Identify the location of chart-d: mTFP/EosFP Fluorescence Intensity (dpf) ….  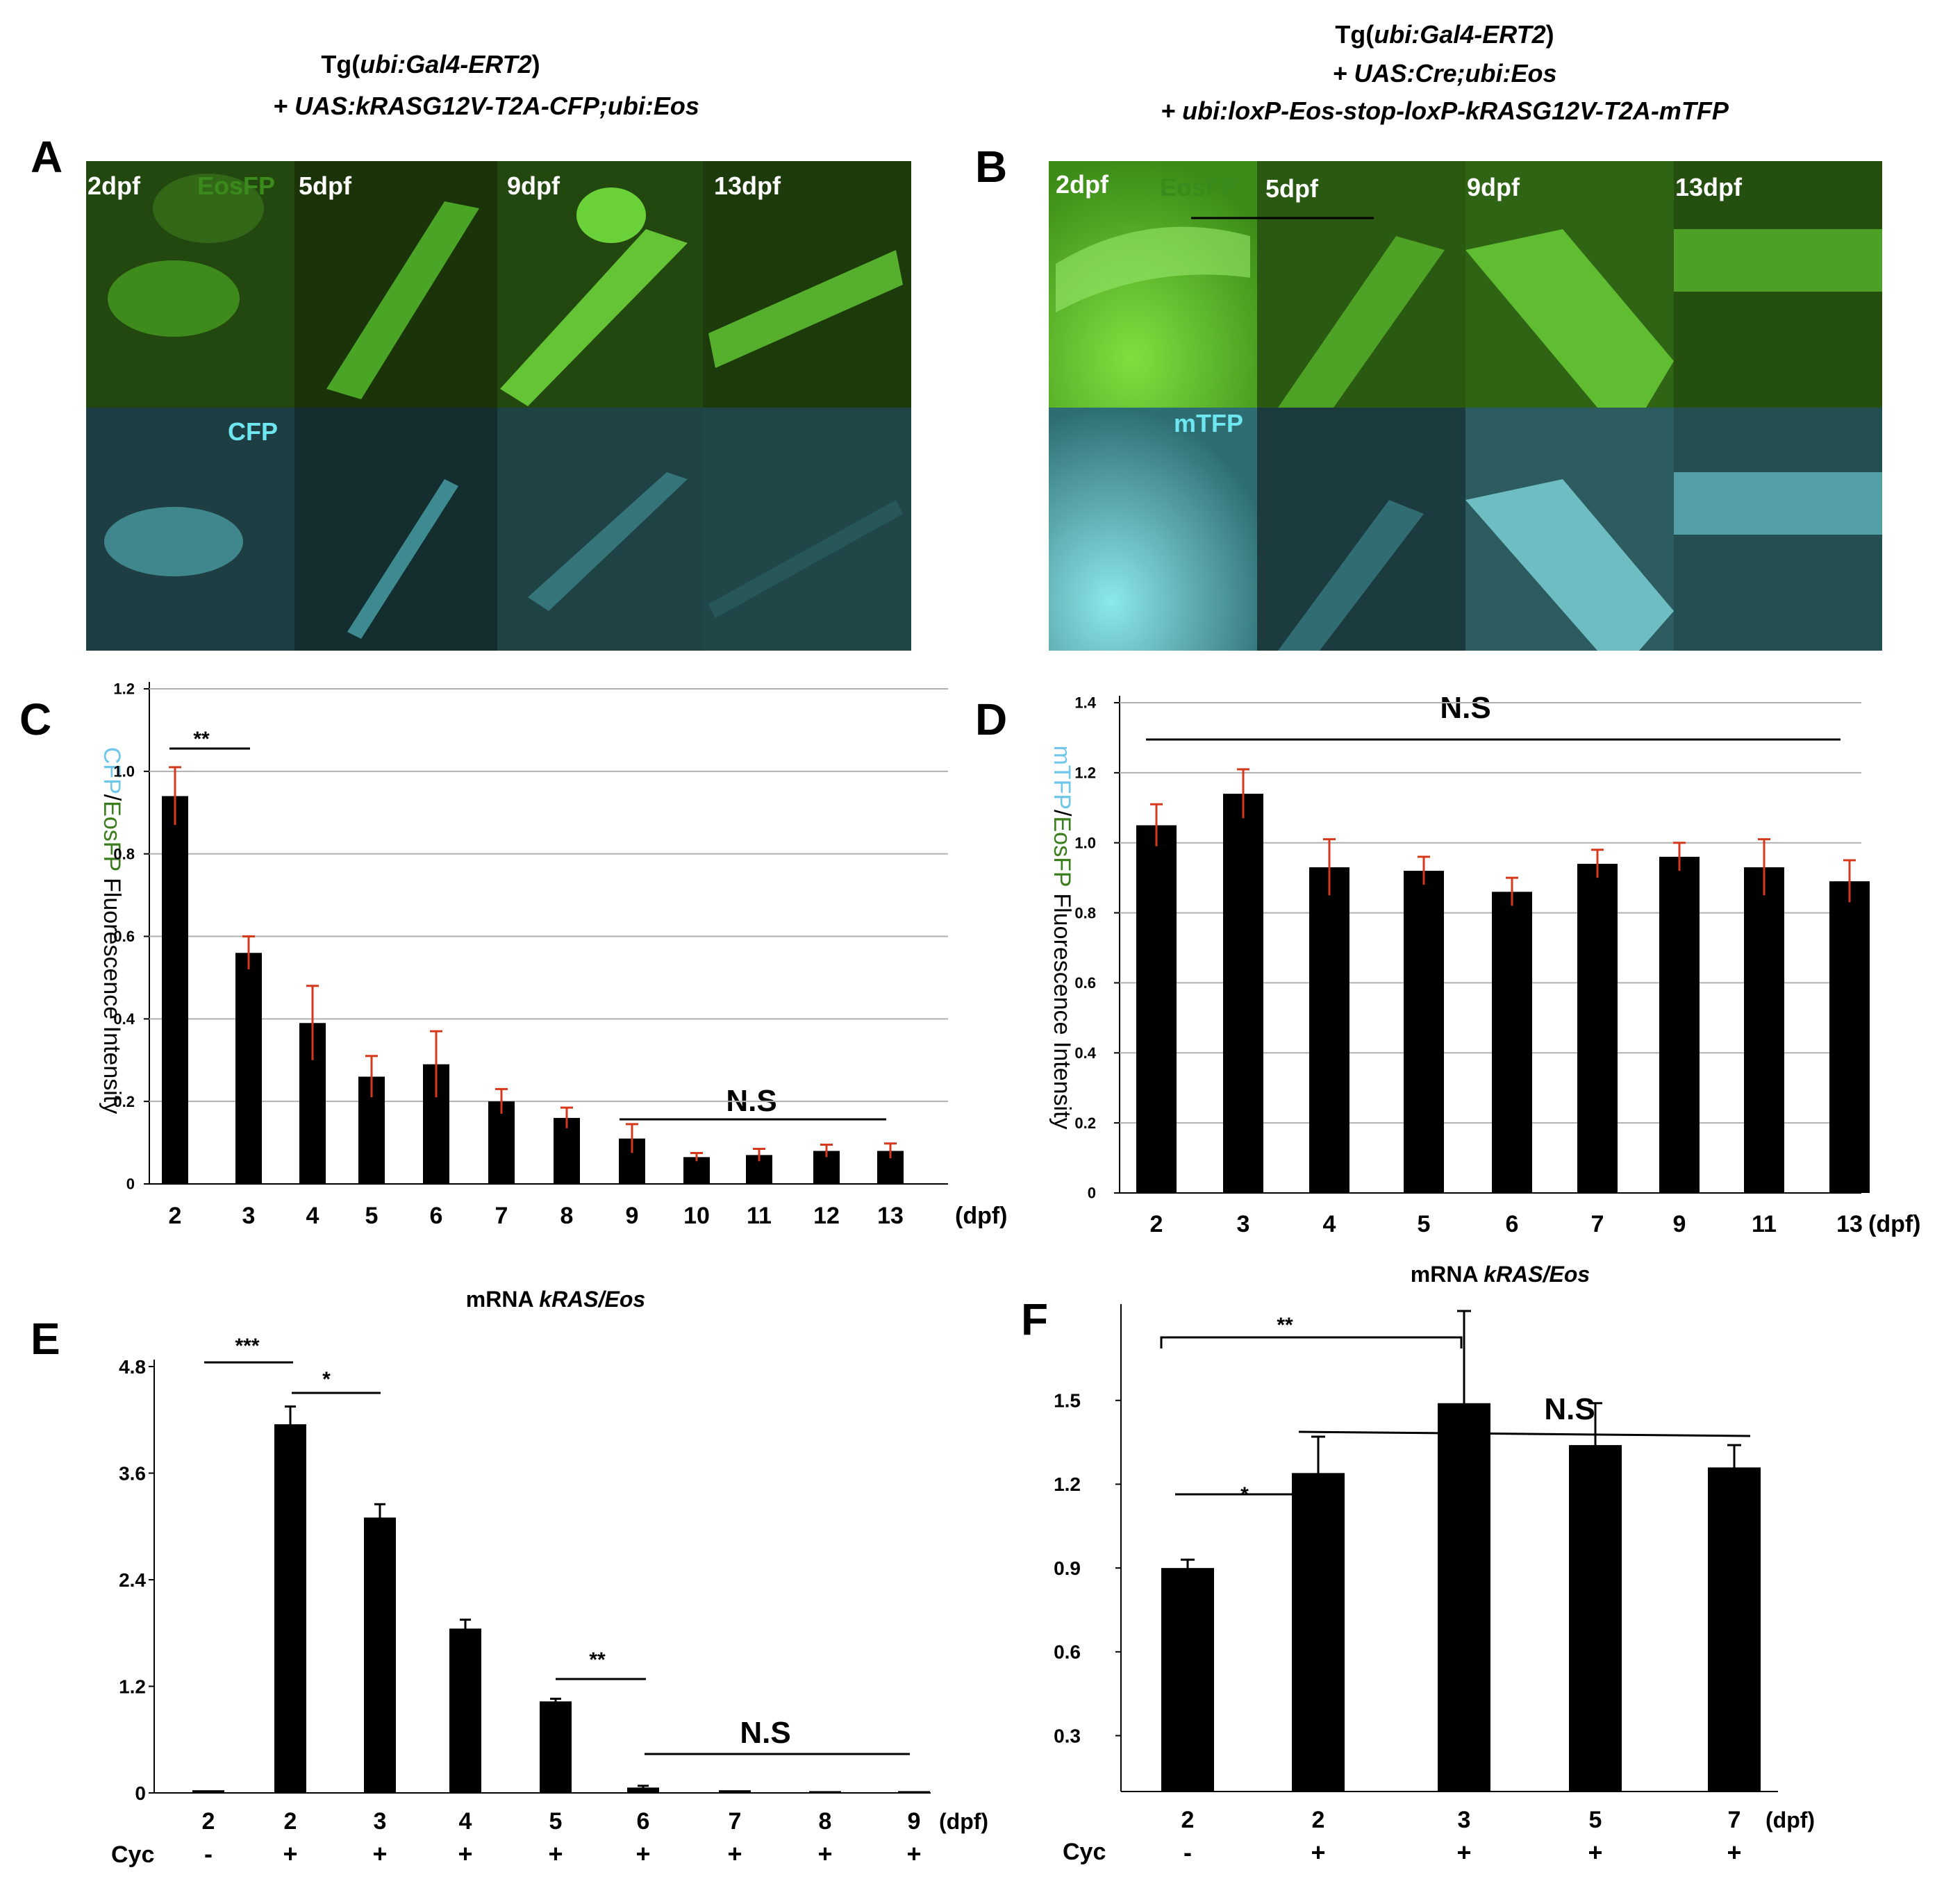
(1485, 964).